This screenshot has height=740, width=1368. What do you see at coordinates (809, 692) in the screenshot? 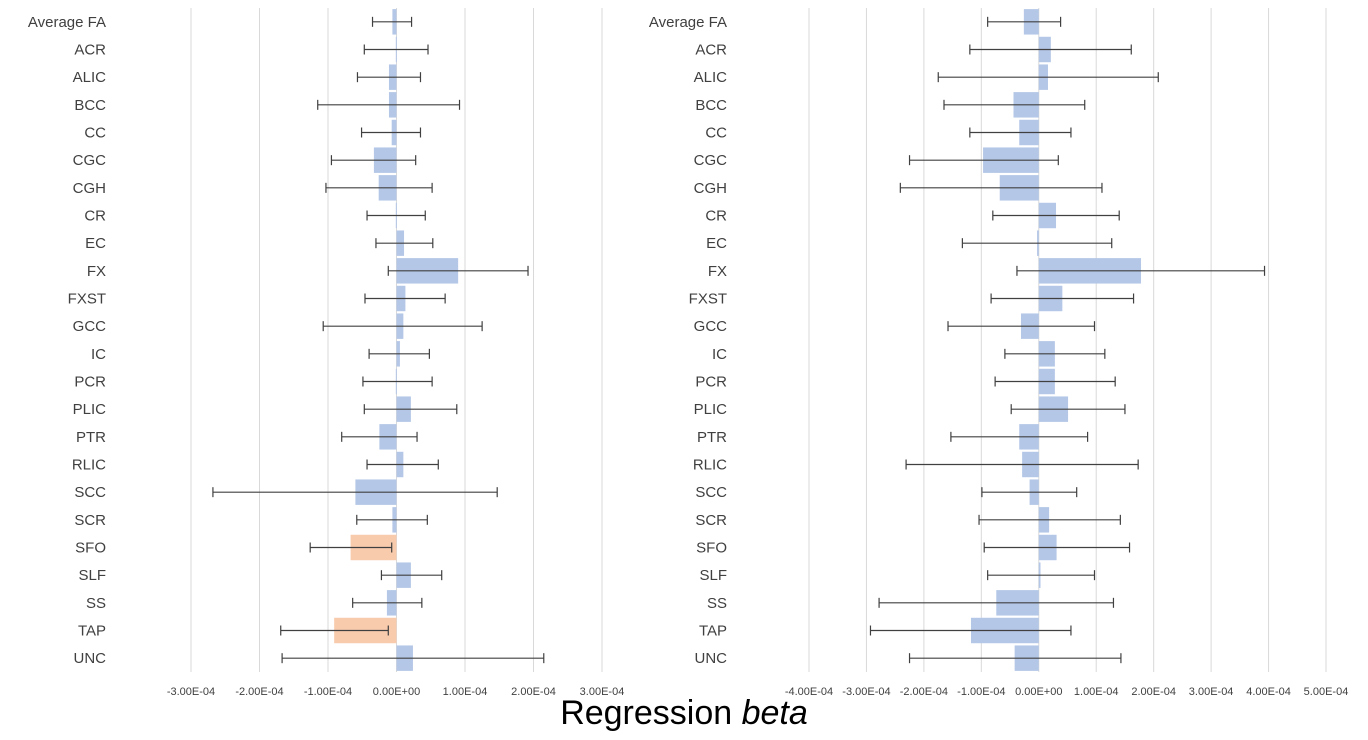
I see `x-tick-label: -4.00E-04` at bounding box center [809, 692].